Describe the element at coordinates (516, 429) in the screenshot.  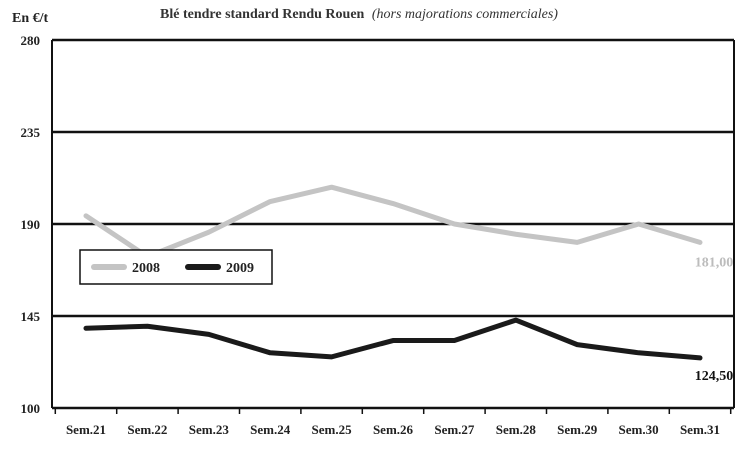
I see `x-tick-label: Sem.28` at that location.